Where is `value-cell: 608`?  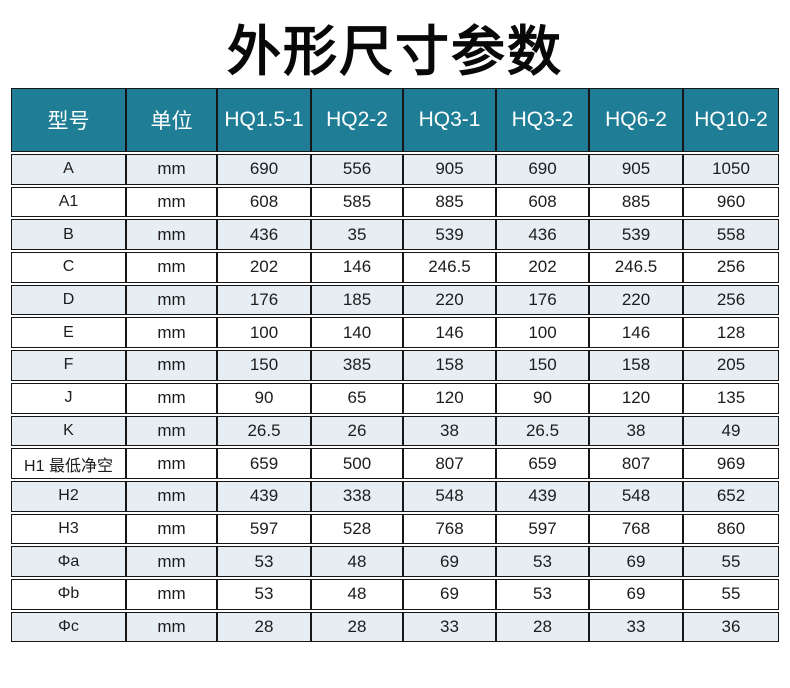
value-cell: 608 is located at coordinates (264, 202).